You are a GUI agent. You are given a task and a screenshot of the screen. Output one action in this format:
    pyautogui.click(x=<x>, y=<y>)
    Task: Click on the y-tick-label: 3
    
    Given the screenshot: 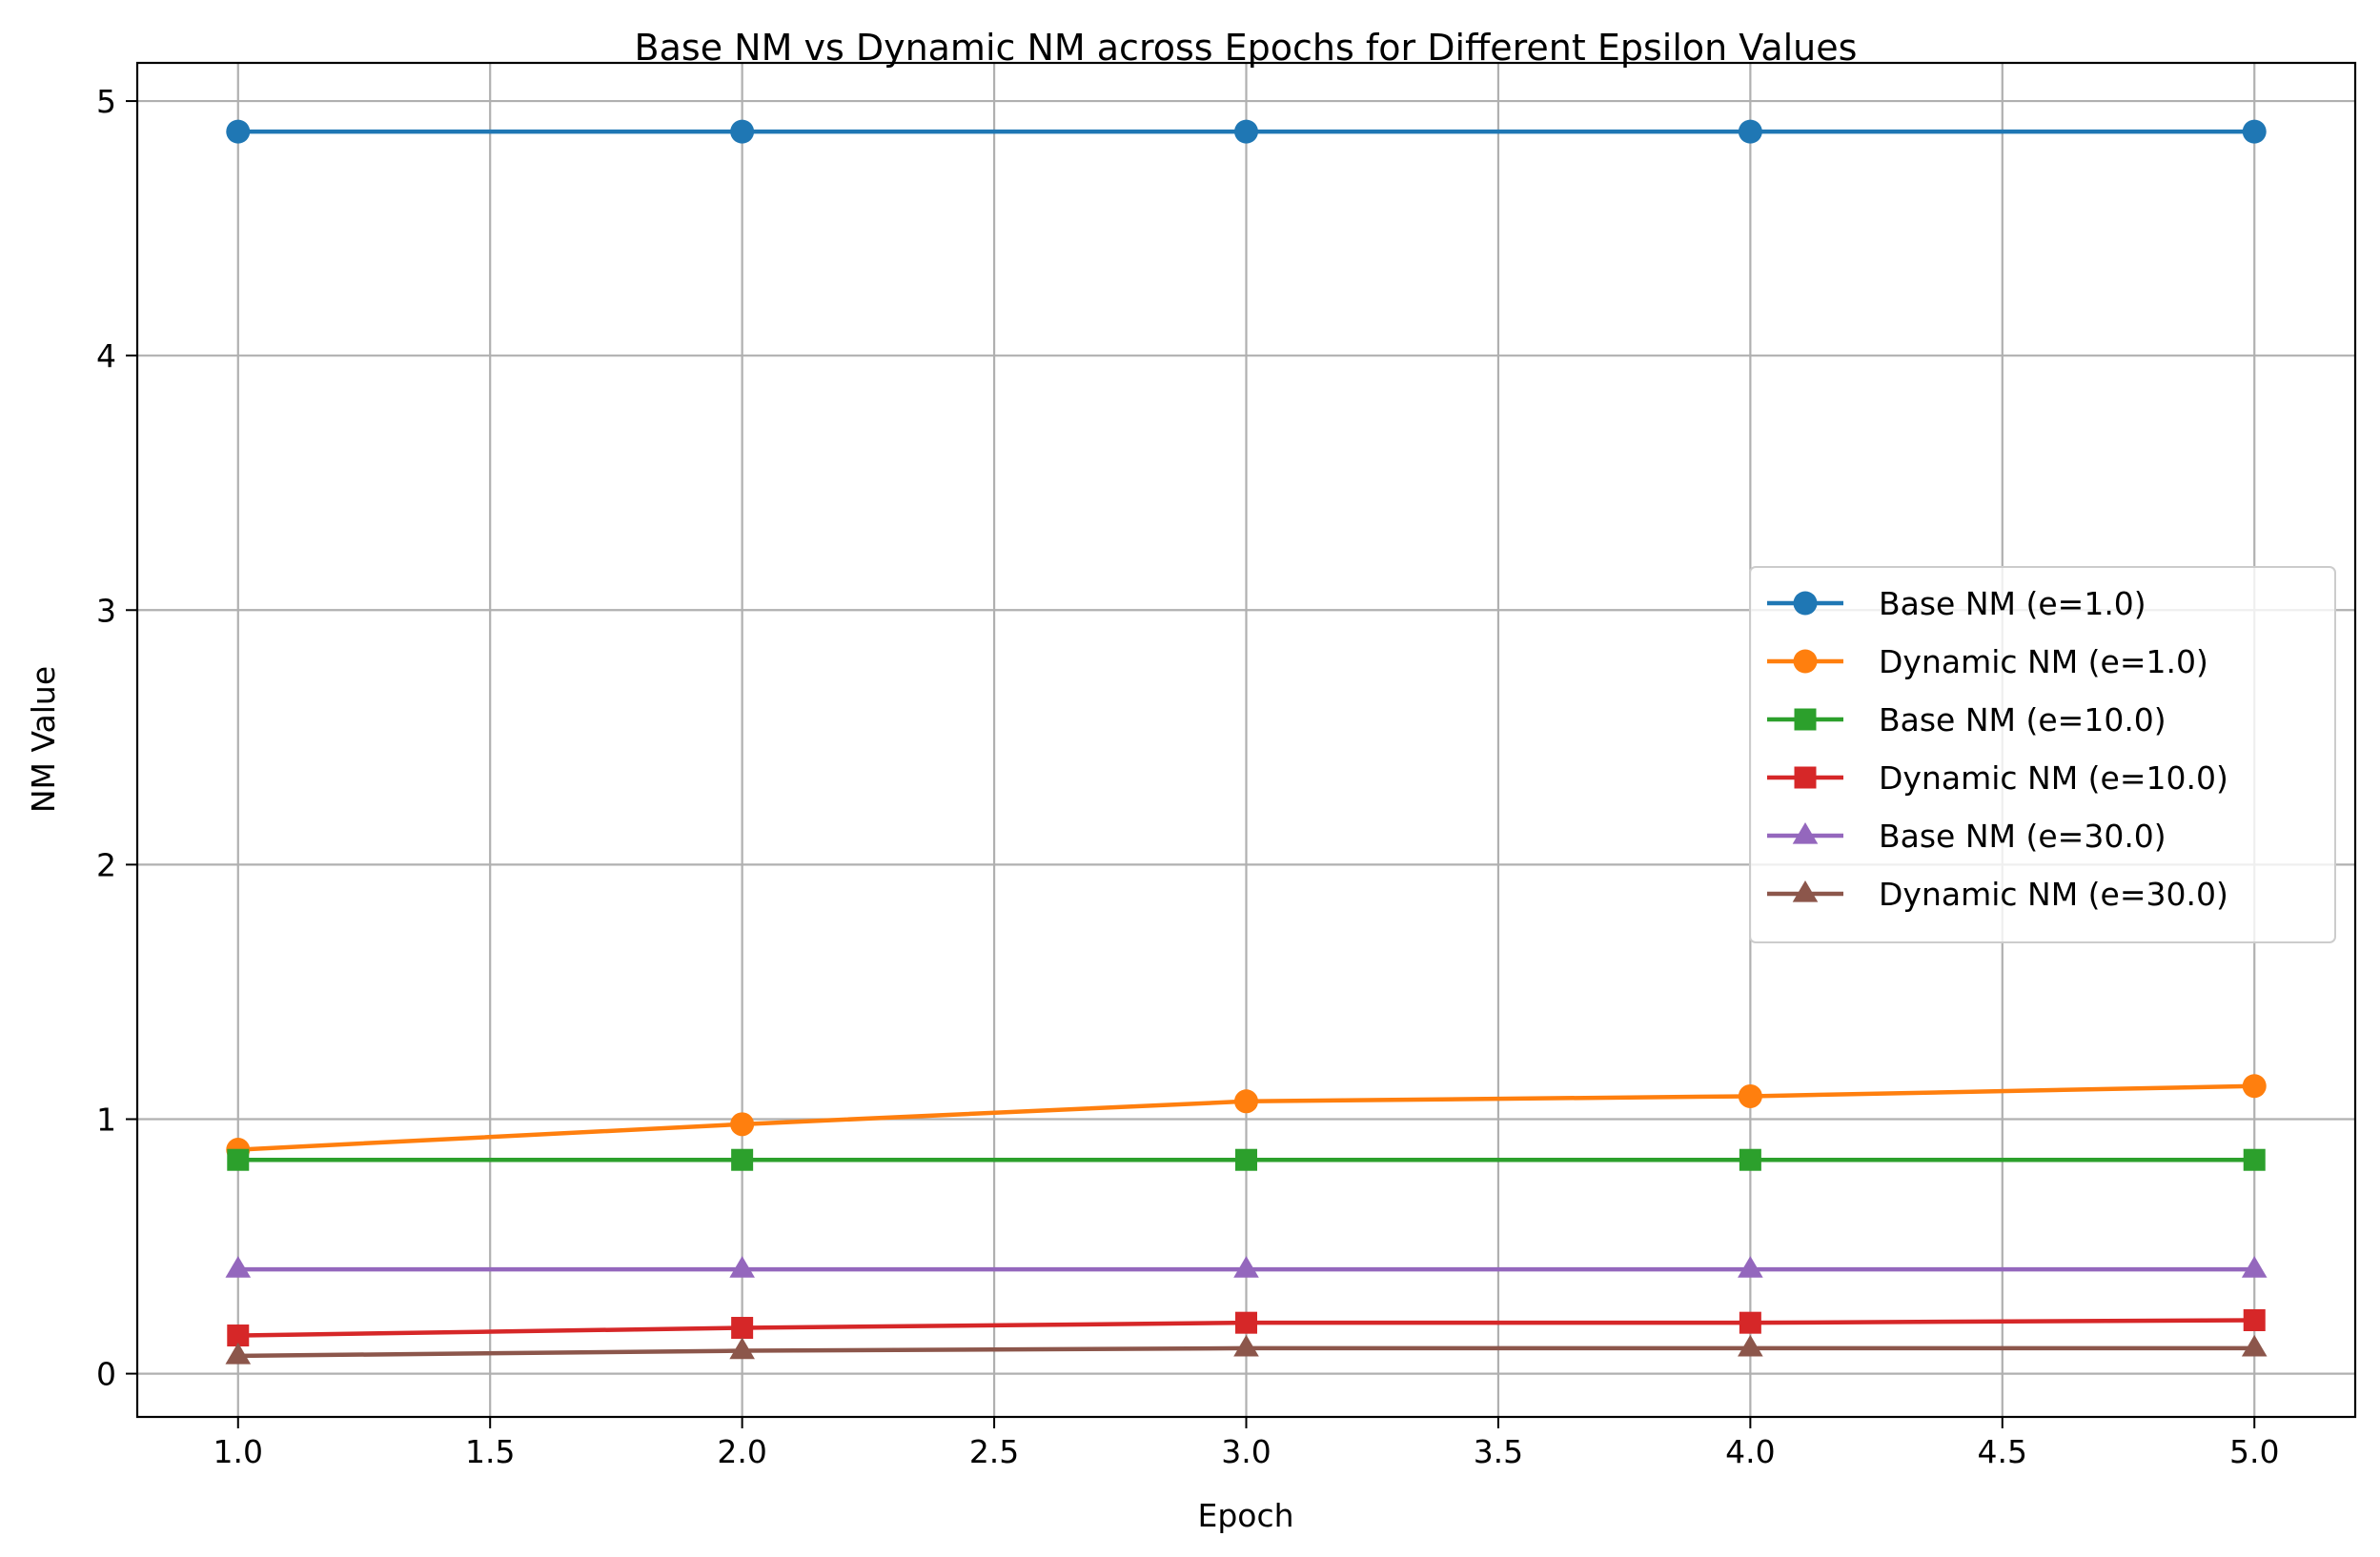 What is the action you would take?
    pyautogui.click(x=106, y=610)
    